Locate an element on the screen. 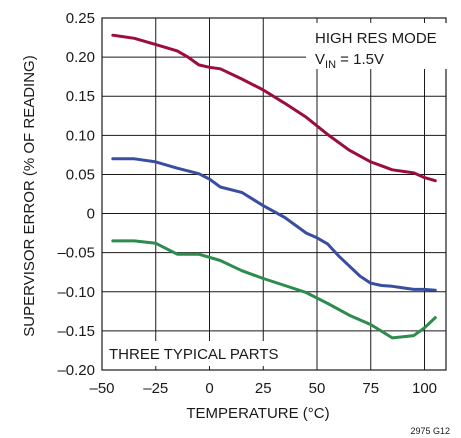 This screenshot has width=461, height=438. y-tick-label: 0.20 is located at coordinates (80, 57).